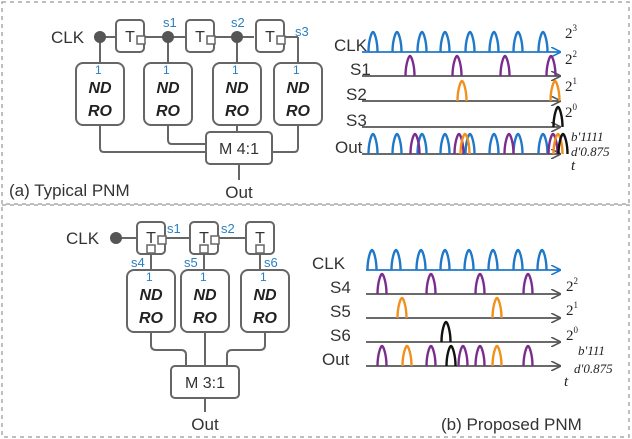 The width and height of the screenshot is (632, 439). Describe the element at coordinates (410, 65) in the screenshot. I see `s1-pulse` at that location.